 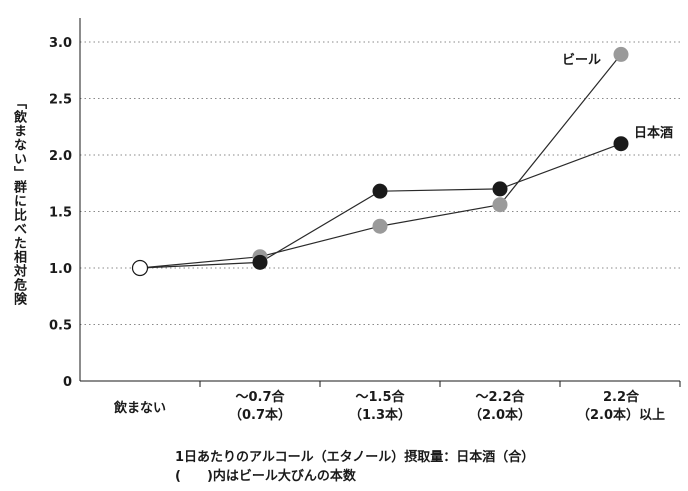 I want to click on data-point-baseline, so click(x=140, y=268).